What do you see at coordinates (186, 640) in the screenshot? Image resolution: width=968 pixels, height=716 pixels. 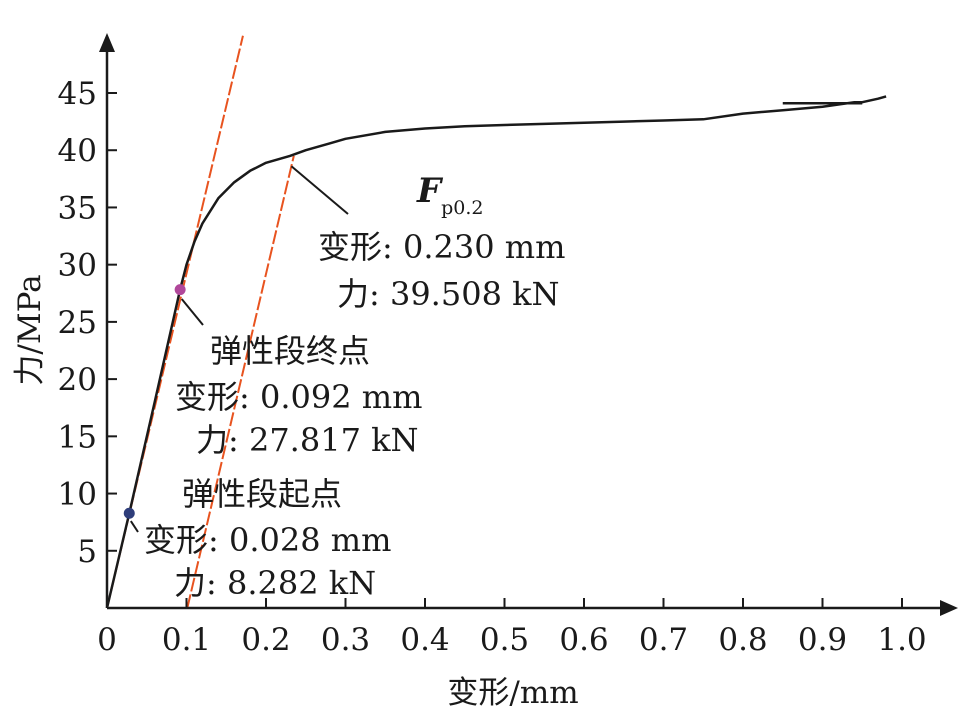 I see `x-tick-label: 0.1` at bounding box center [186, 640].